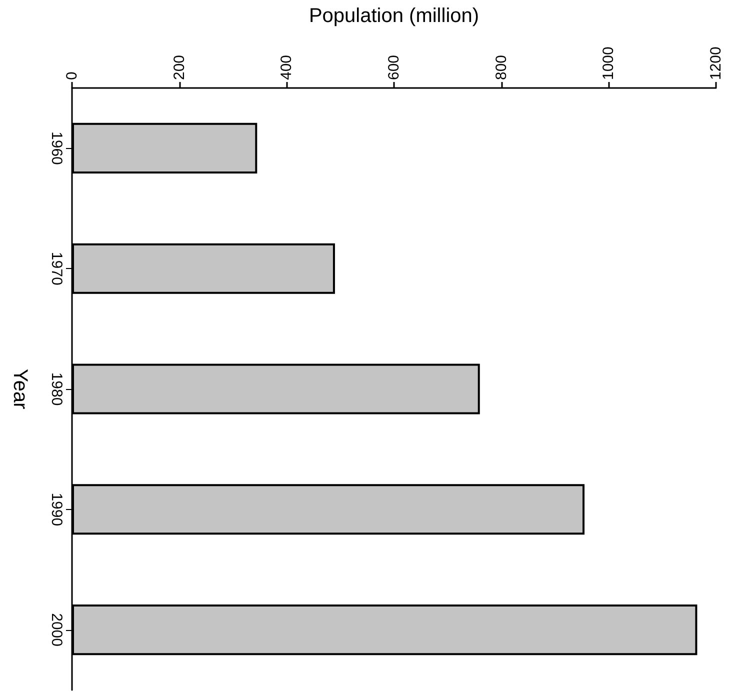 This screenshot has width=740, height=694. Describe the element at coordinates (56, 509) in the screenshot. I see `y-tick-label: 1990` at that location.